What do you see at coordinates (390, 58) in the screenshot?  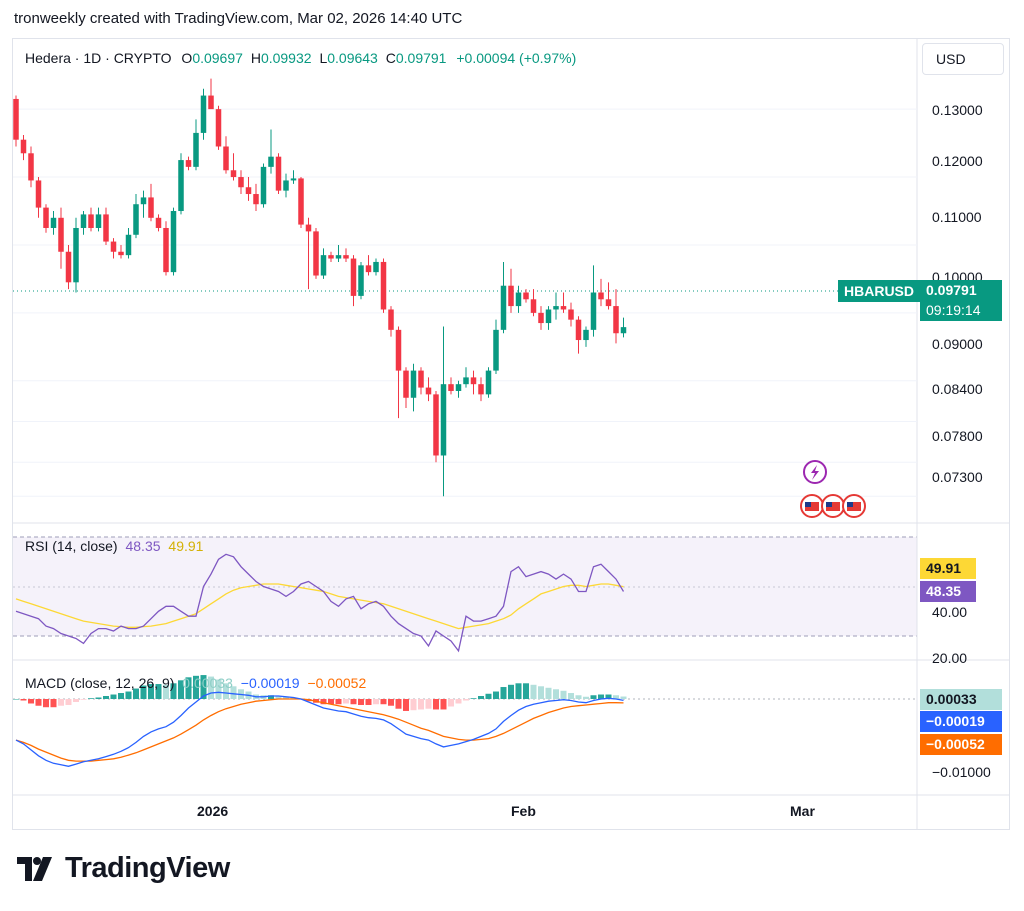 I see `close-label: C` at bounding box center [390, 58].